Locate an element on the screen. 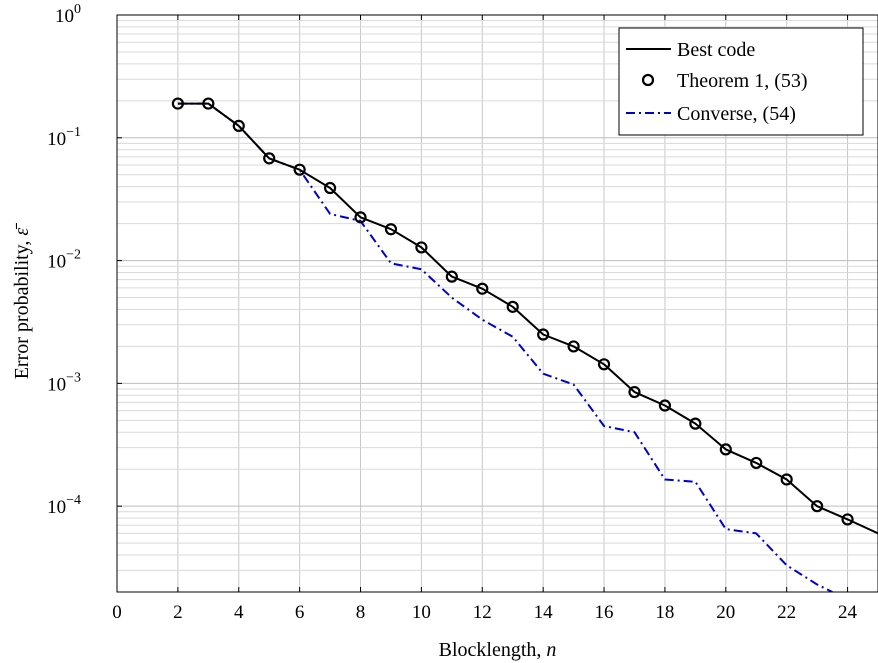 Image resolution: width=878 pixels, height=663 pixels. legend-label-converse: Converse, (54) is located at coordinates (736, 114).